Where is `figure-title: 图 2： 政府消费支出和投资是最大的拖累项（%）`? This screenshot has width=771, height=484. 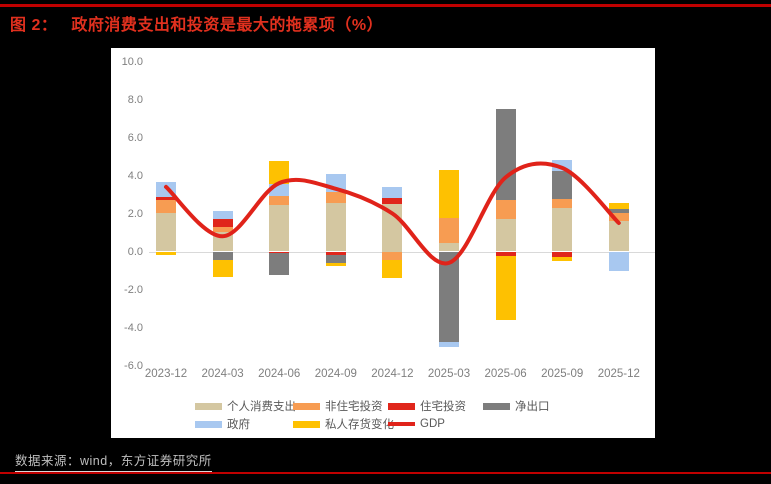 figure-title: 图 2： 政府消费支出和投资是最大的拖累项（%） is located at coordinates (196, 23).